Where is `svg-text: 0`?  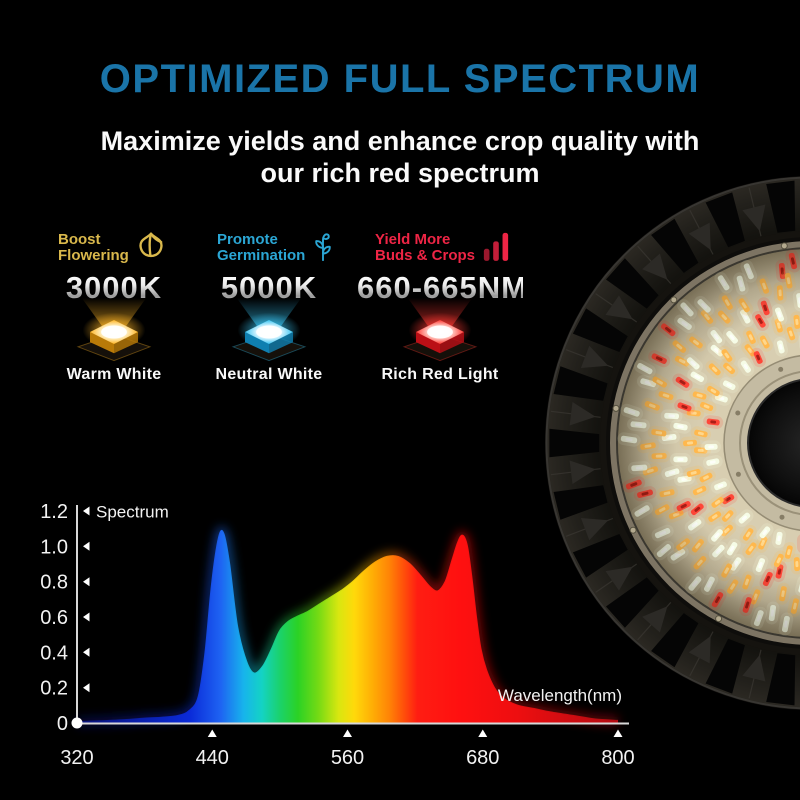
svg-text: 0 is located at coordinates (62, 724).